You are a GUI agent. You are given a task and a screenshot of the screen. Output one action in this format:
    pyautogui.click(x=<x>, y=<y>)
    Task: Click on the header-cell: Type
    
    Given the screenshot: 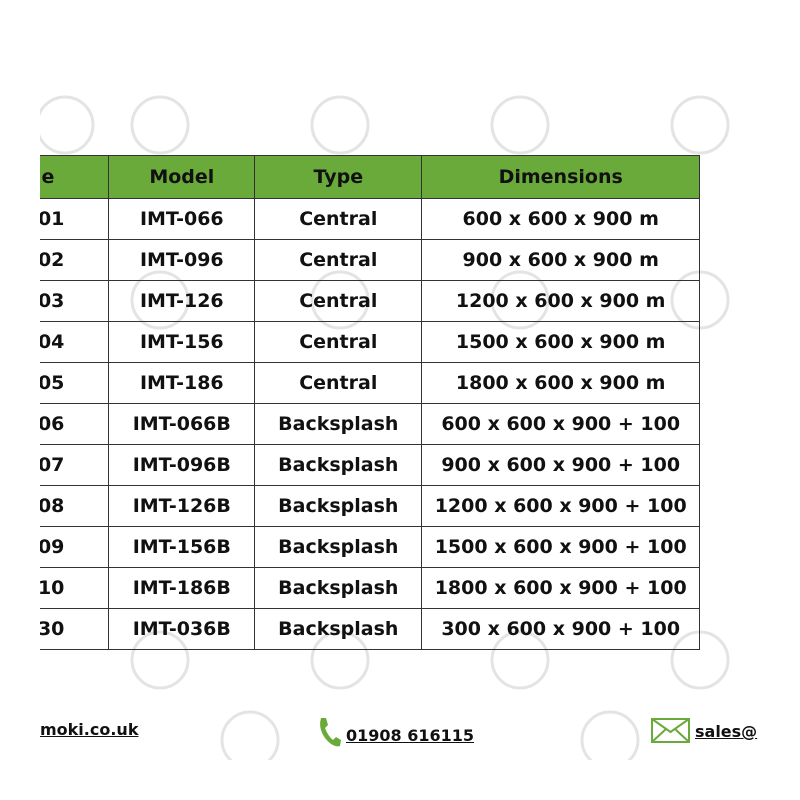 What is the action you would take?
    pyautogui.click(x=338, y=177)
    